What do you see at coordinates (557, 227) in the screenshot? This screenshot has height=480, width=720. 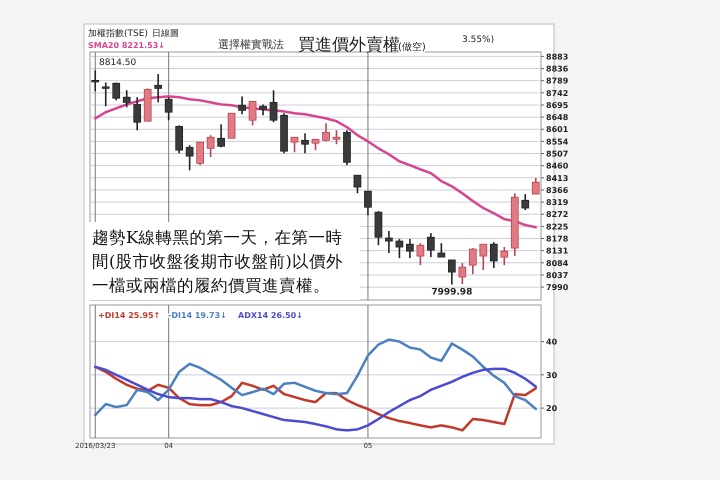 I see `y-tick-label: 8225` at bounding box center [557, 227].